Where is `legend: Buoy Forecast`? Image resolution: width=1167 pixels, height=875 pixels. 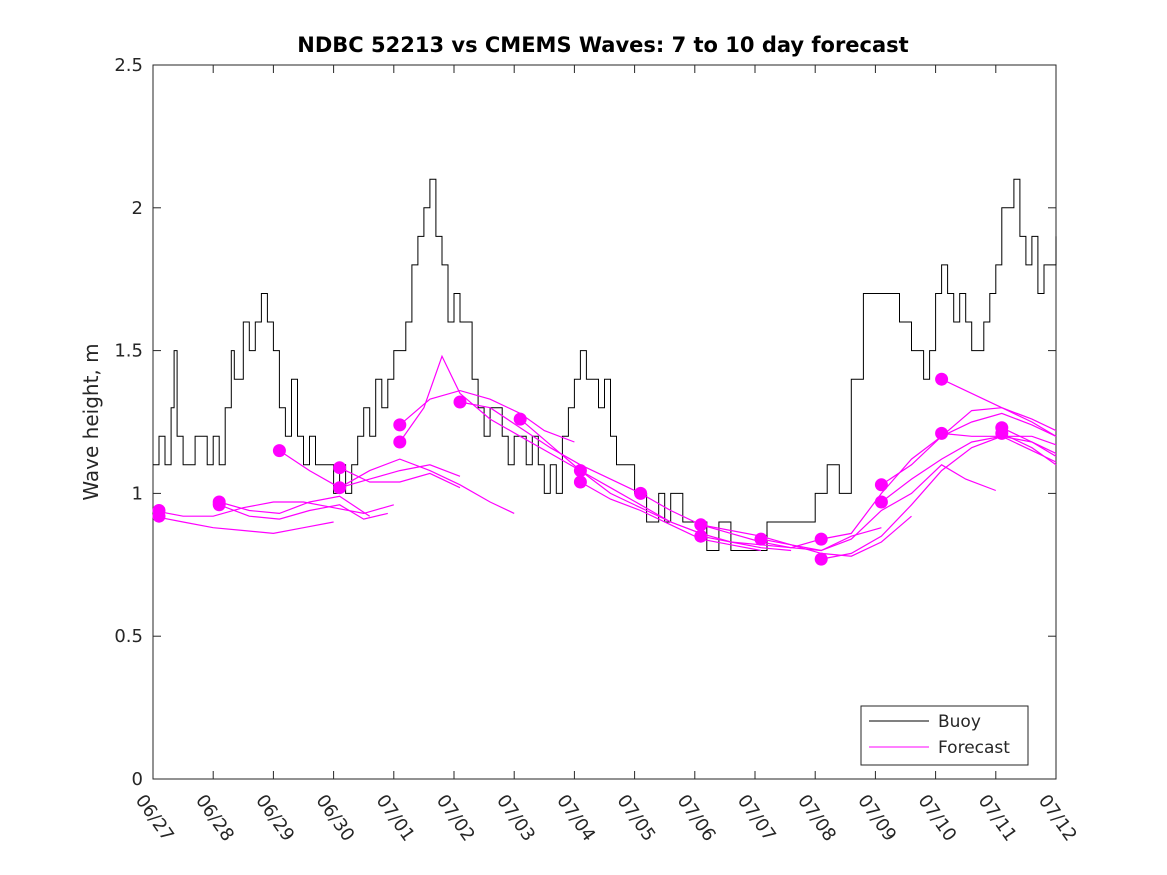
legend: Buoy Forecast is located at coordinates (944, 735).